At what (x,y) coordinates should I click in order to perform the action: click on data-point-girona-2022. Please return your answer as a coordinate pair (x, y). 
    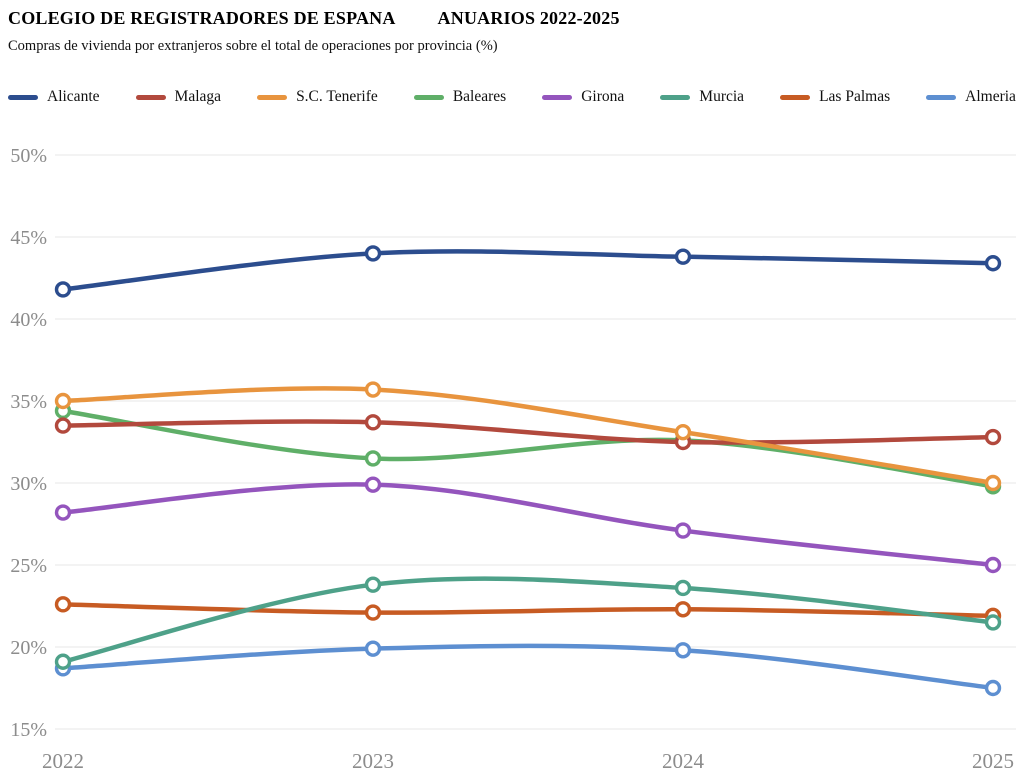
    Looking at the image, I should click on (63, 512).